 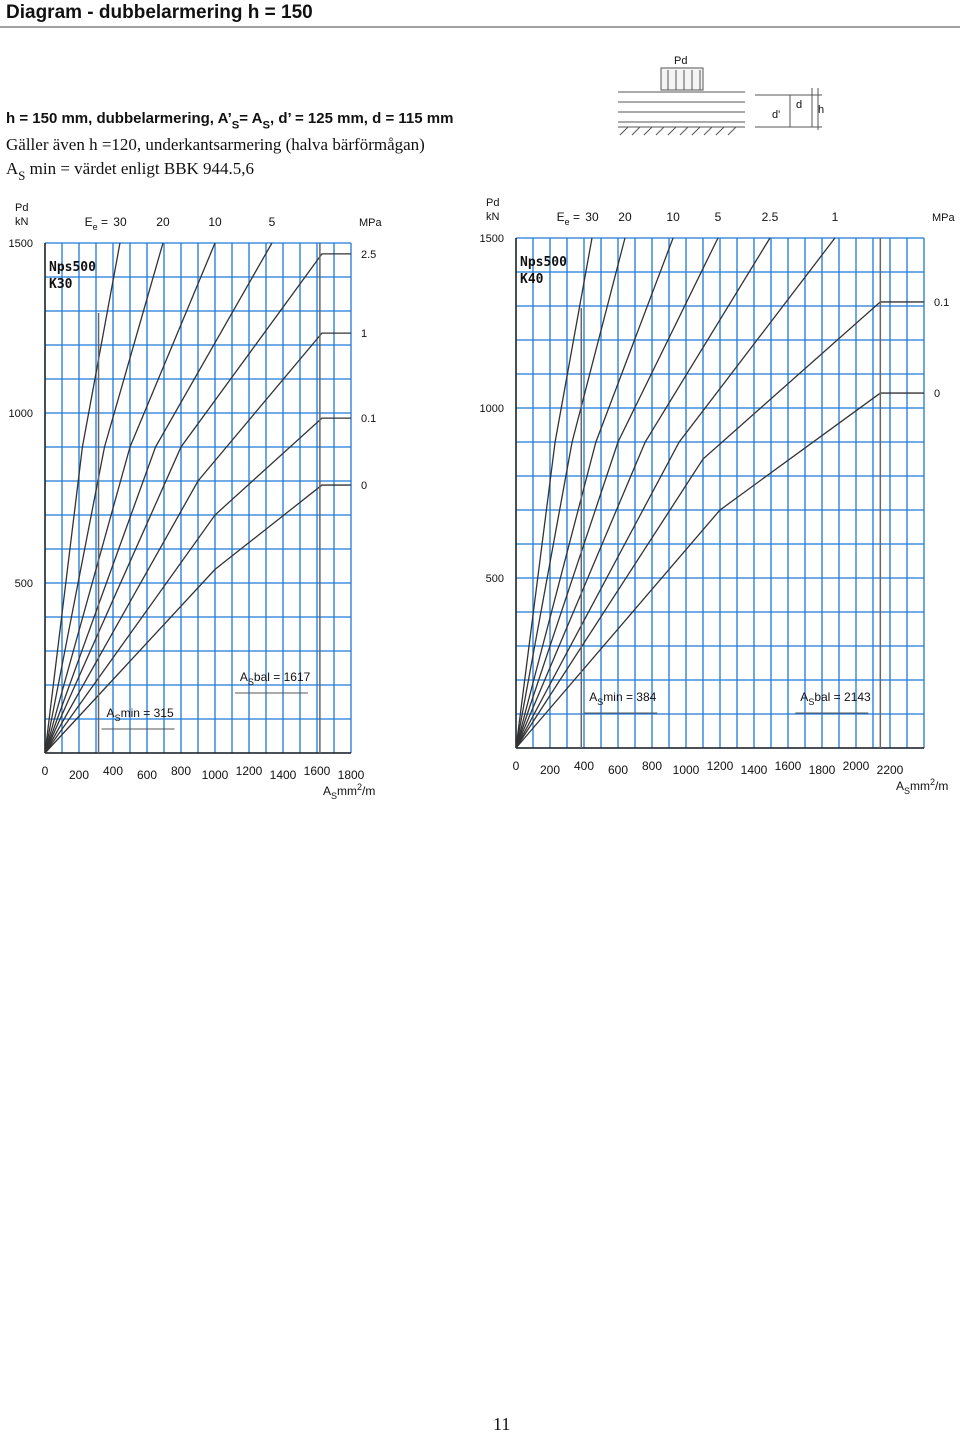 What do you see at coordinates (147, 713) in the screenshot?
I see `text-run: min = 315` at bounding box center [147, 713].